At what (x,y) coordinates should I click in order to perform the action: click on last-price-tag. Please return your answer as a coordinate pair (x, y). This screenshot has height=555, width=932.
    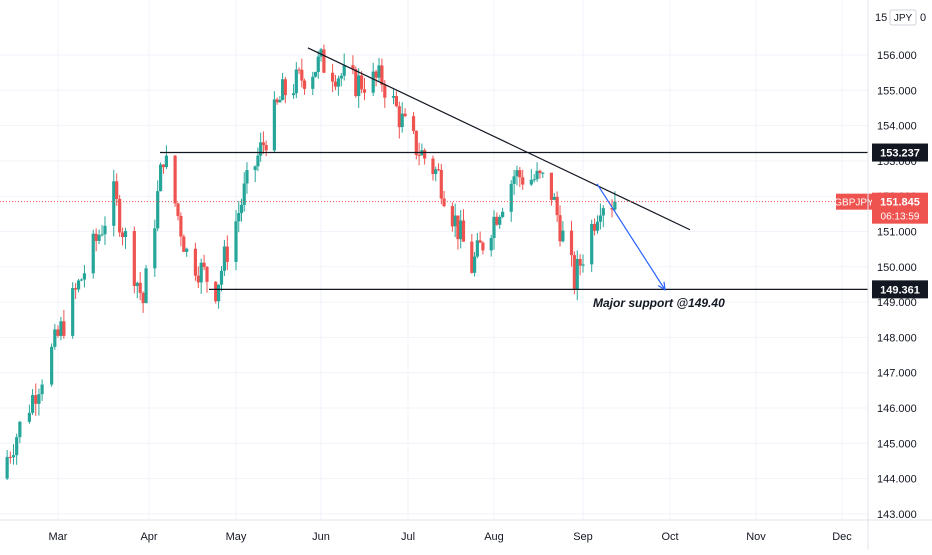
    Looking at the image, I should click on (900, 208).